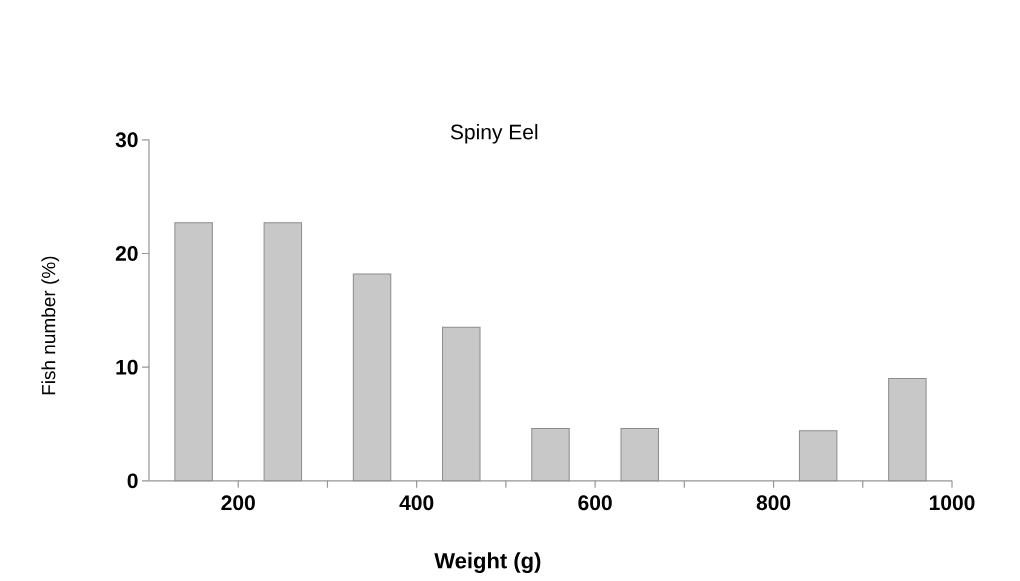  What do you see at coordinates (595, 503) in the screenshot?
I see `x-tick-label: 600` at bounding box center [595, 503].